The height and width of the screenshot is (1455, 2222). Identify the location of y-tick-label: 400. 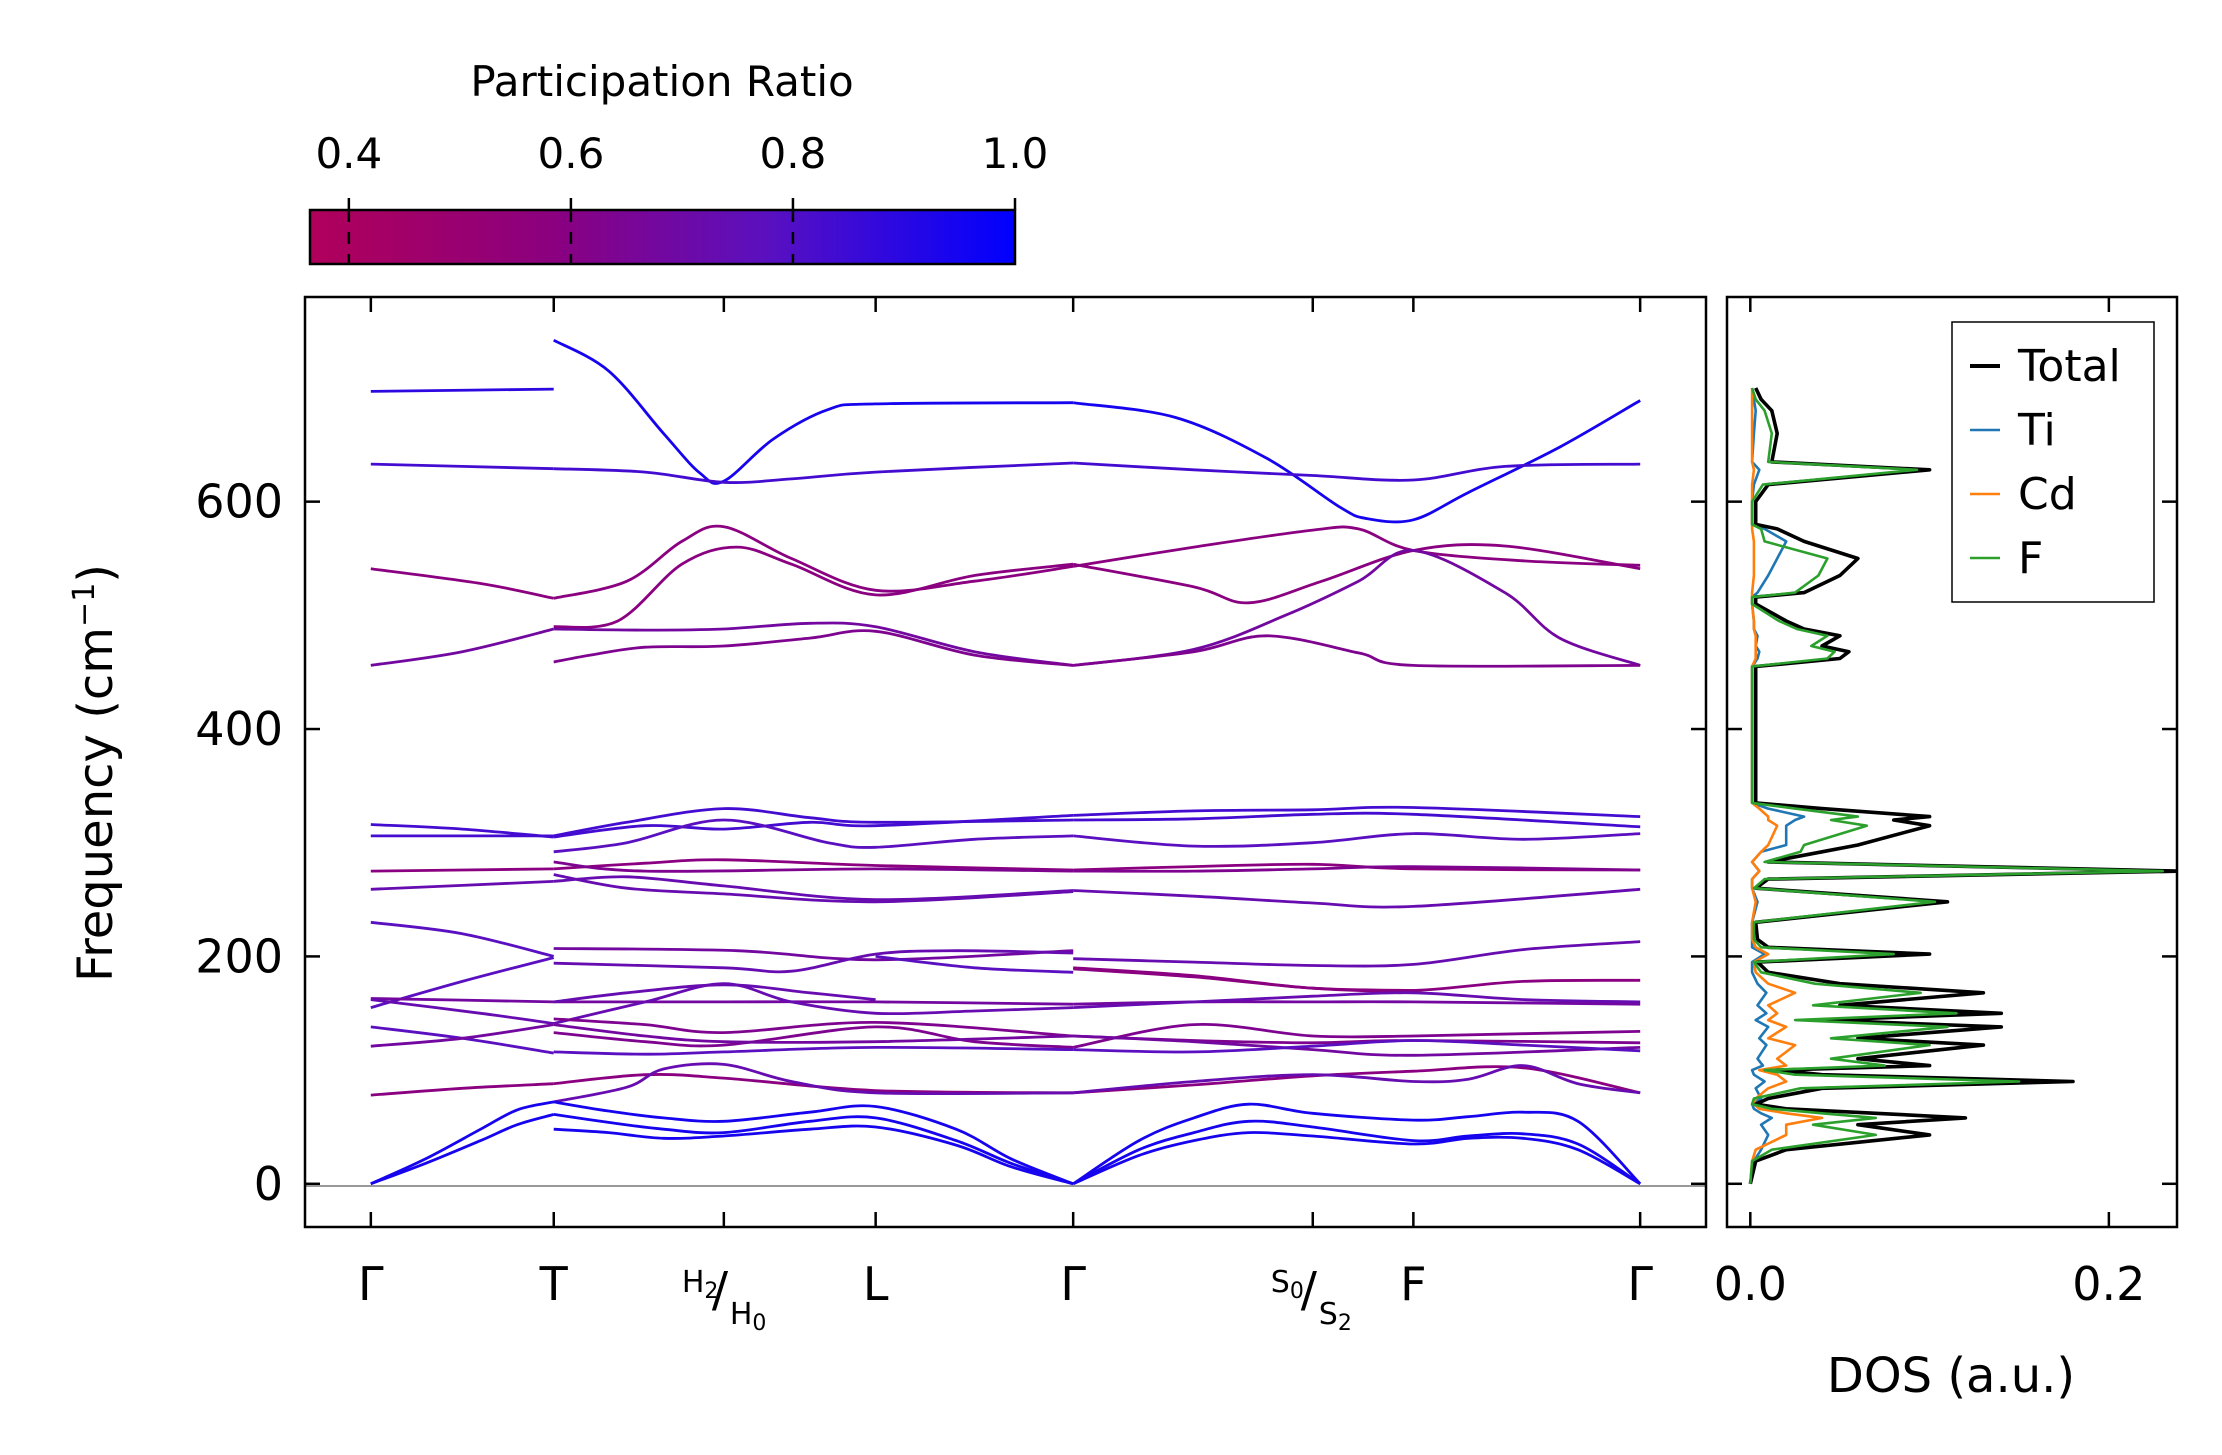
(239, 729).